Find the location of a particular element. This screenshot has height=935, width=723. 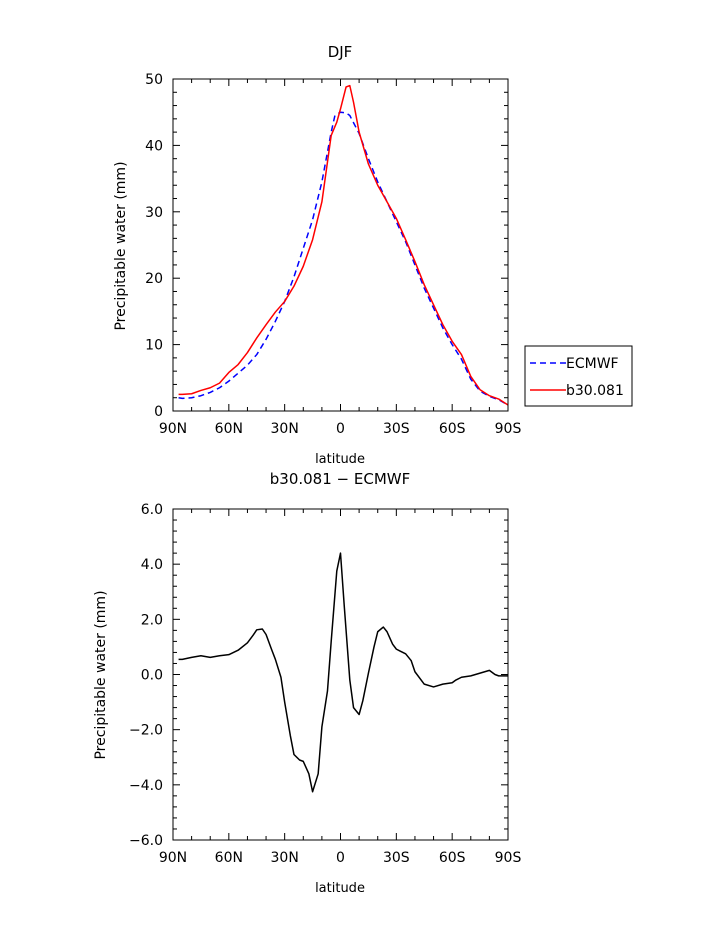

legend-item-ecmwf: ECMWF is located at coordinates (574, 364).